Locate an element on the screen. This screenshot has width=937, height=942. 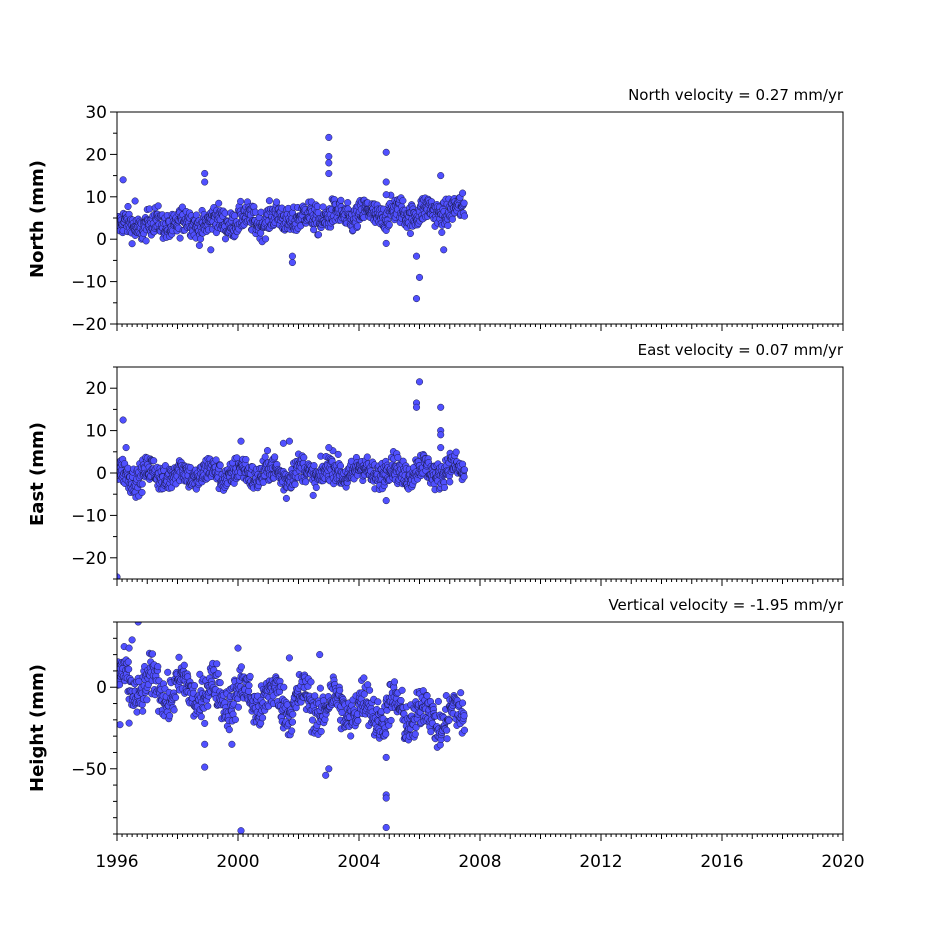
north-y-tick-label: 20 is located at coordinates (96, 155).